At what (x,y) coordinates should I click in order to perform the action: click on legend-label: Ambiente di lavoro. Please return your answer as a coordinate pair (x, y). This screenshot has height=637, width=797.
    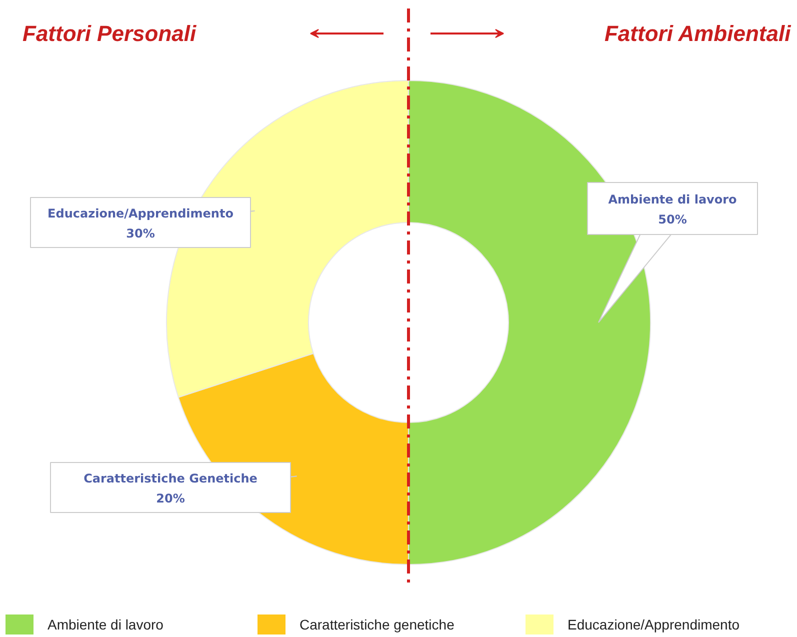
    Looking at the image, I should click on (106, 624).